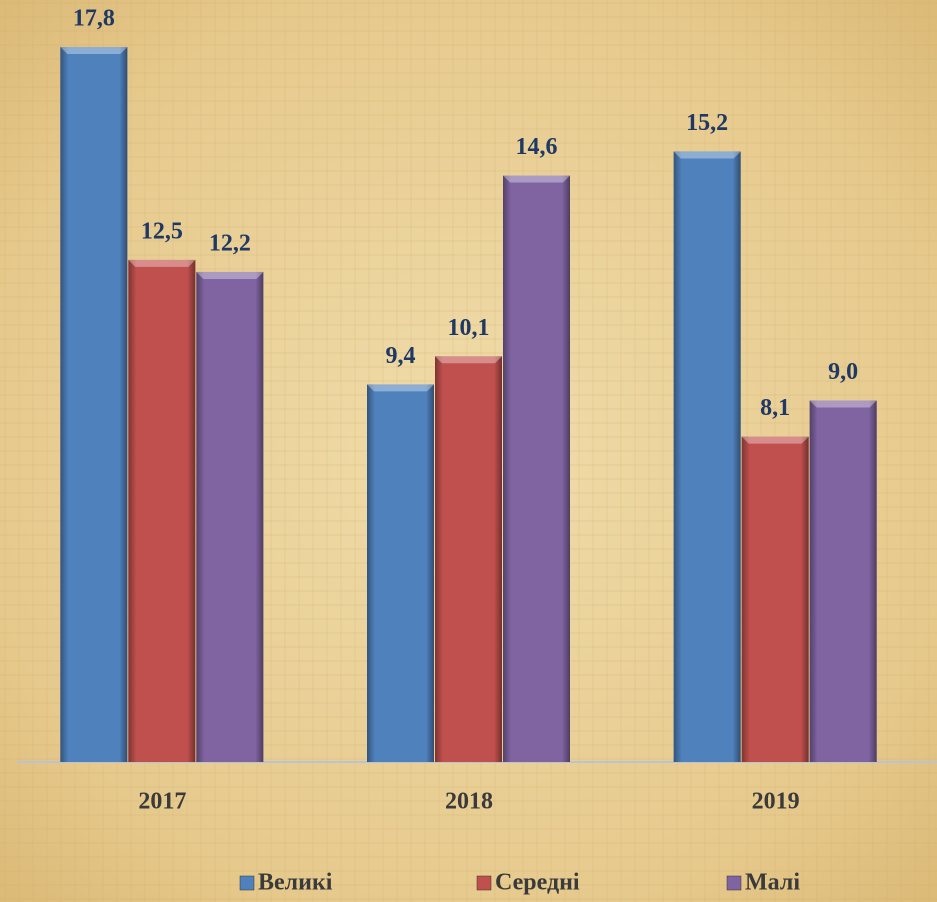  I want to click on x-tick-label: 2019, so click(776, 802).